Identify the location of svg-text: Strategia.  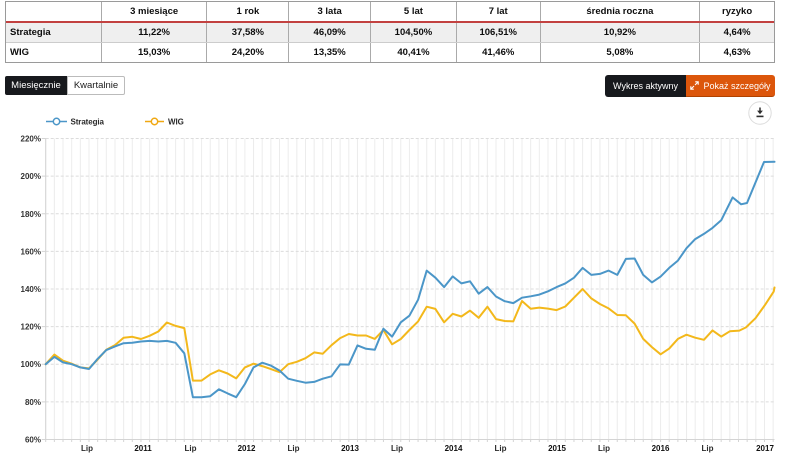
(88, 122).